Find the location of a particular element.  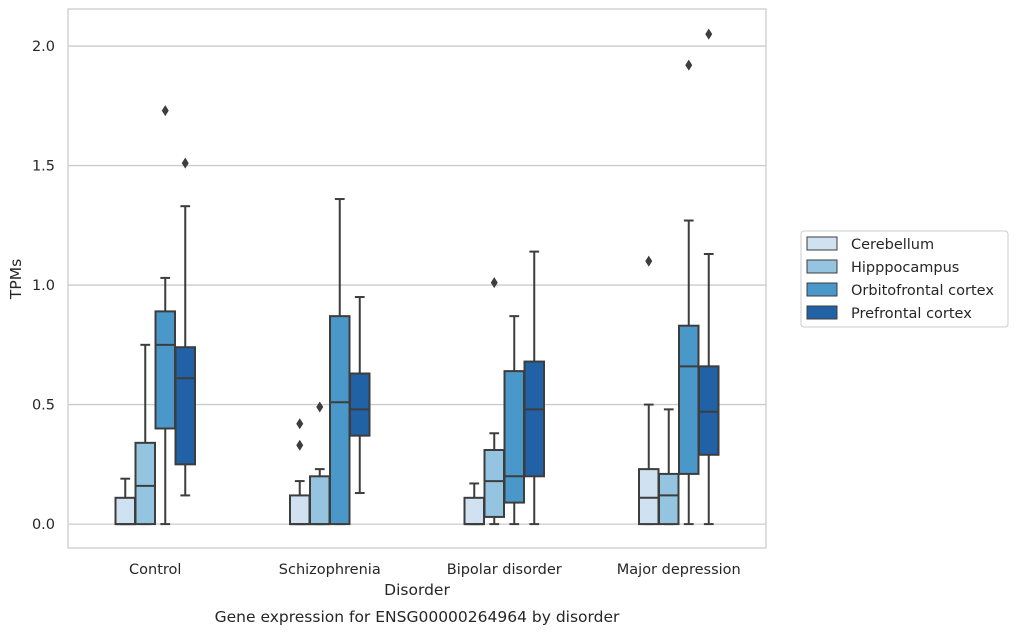

y-tick-label: 0.5 is located at coordinates (43, 406).